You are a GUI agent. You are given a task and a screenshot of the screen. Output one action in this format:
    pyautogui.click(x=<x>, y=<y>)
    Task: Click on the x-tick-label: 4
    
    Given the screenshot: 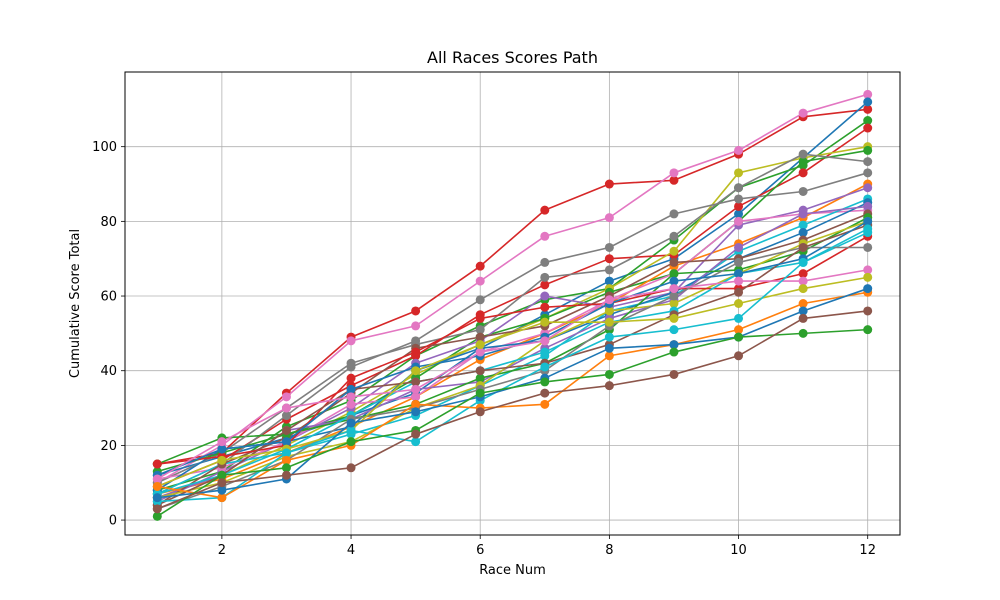 What is the action you would take?
    pyautogui.click(x=351, y=550)
    